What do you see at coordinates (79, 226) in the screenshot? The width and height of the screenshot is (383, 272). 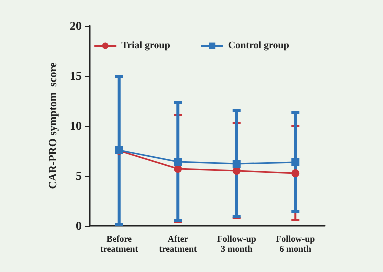 I see `y-tick-label: 0` at bounding box center [79, 226].